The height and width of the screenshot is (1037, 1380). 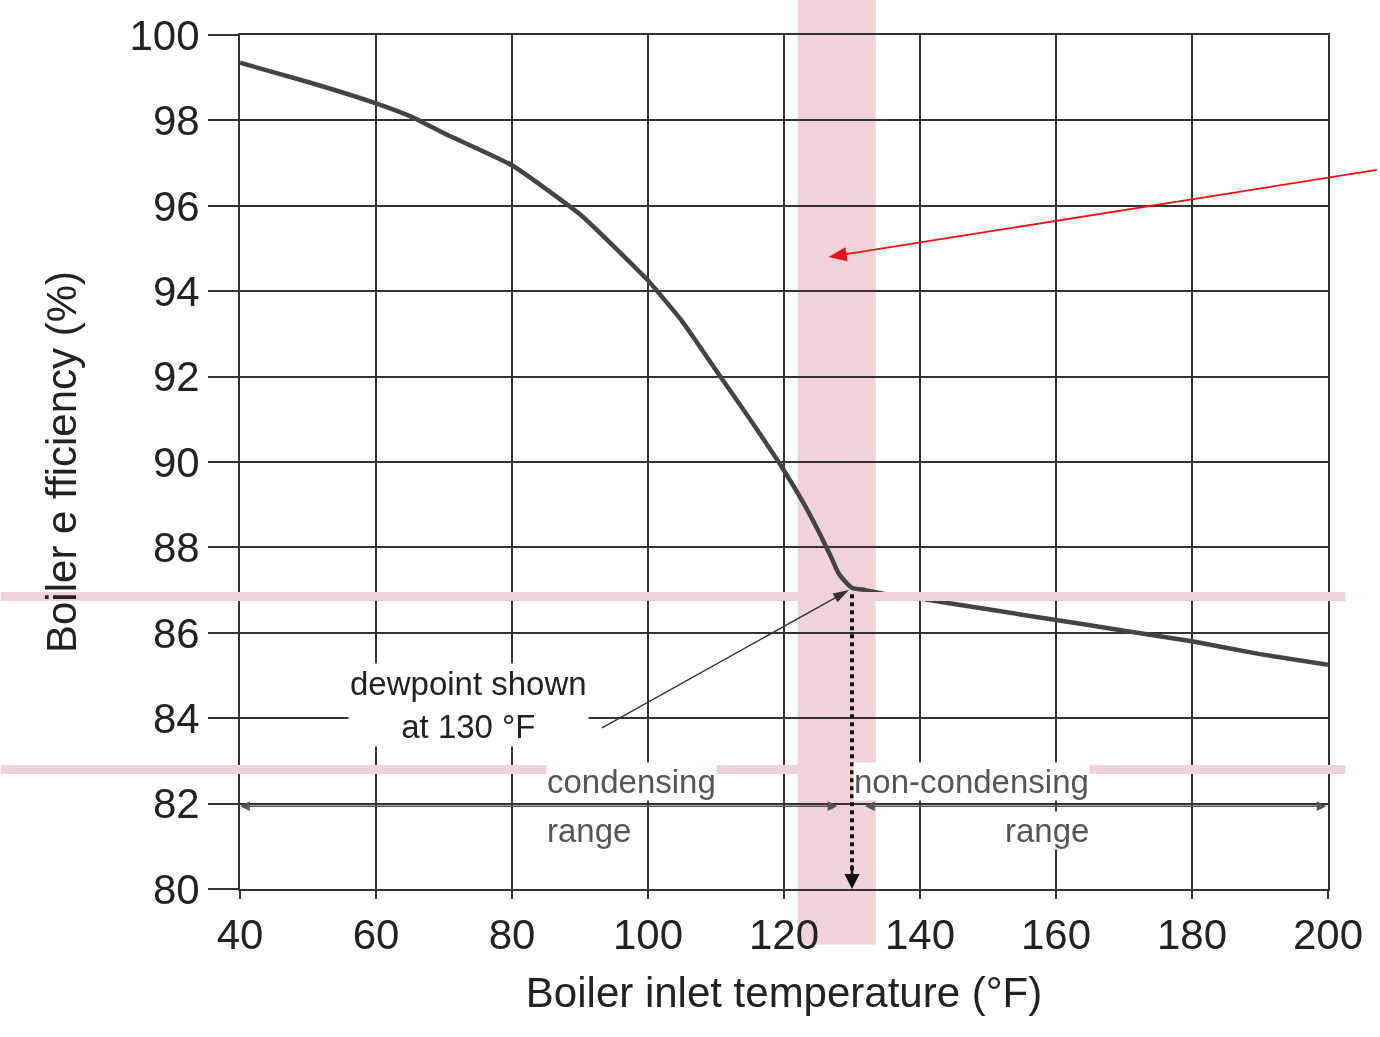 What do you see at coordinates (468, 705) in the screenshot?
I see `annotation: dewpoint shown at 130 °F` at bounding box center [468, 705].